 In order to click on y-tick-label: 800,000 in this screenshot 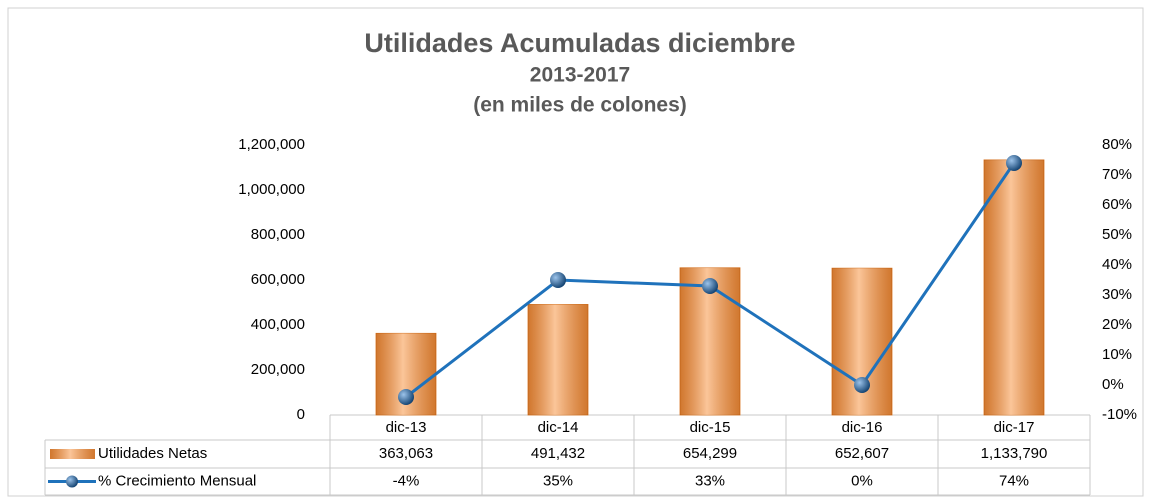, I will do `click(278, 234)`.